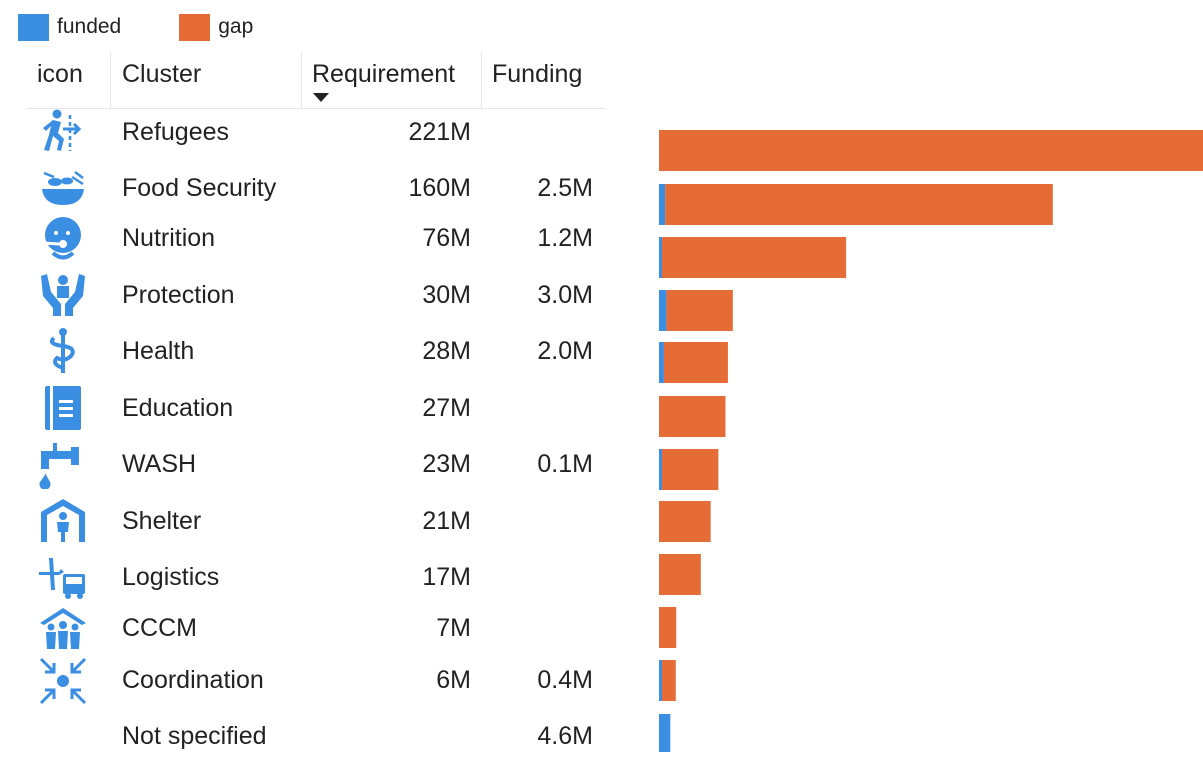 Image resolution: width=1203 pixels, height=760 pixels. What do you see at coordinates (316, 577) in the screenshot?
I see `table-row: Logistics 17M` at bounding box center [316, 577].